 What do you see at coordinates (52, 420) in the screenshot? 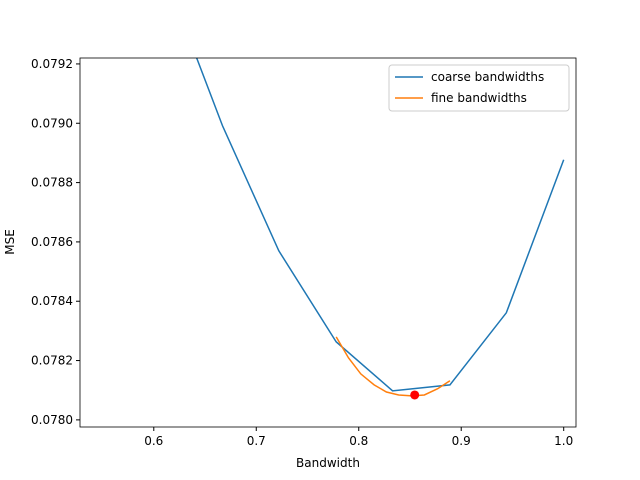
I see `y-tick-label: 0.0780` at bounding box center [52, 420].